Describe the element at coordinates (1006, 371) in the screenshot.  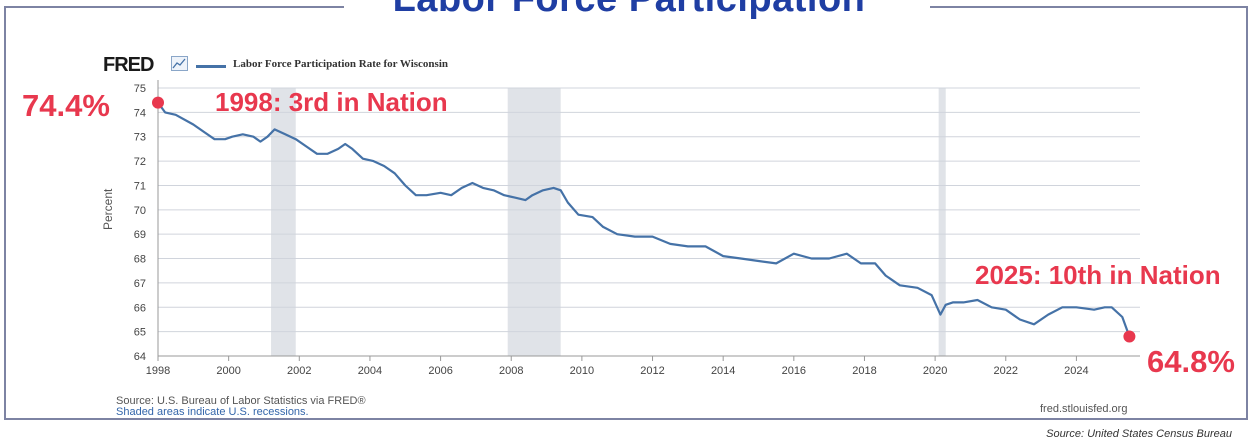
I see `x-tick-label: 2022` at that location.